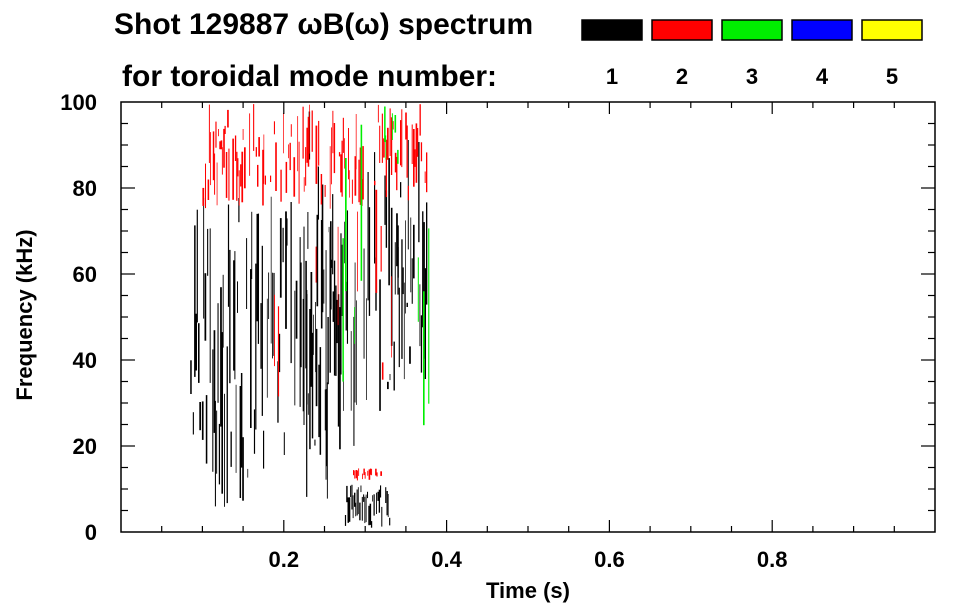  What do you see at coordinates (752, 54) in the screenshot?
I see `legend: 1 2 3 4 5` at bounding box center [752, 54].